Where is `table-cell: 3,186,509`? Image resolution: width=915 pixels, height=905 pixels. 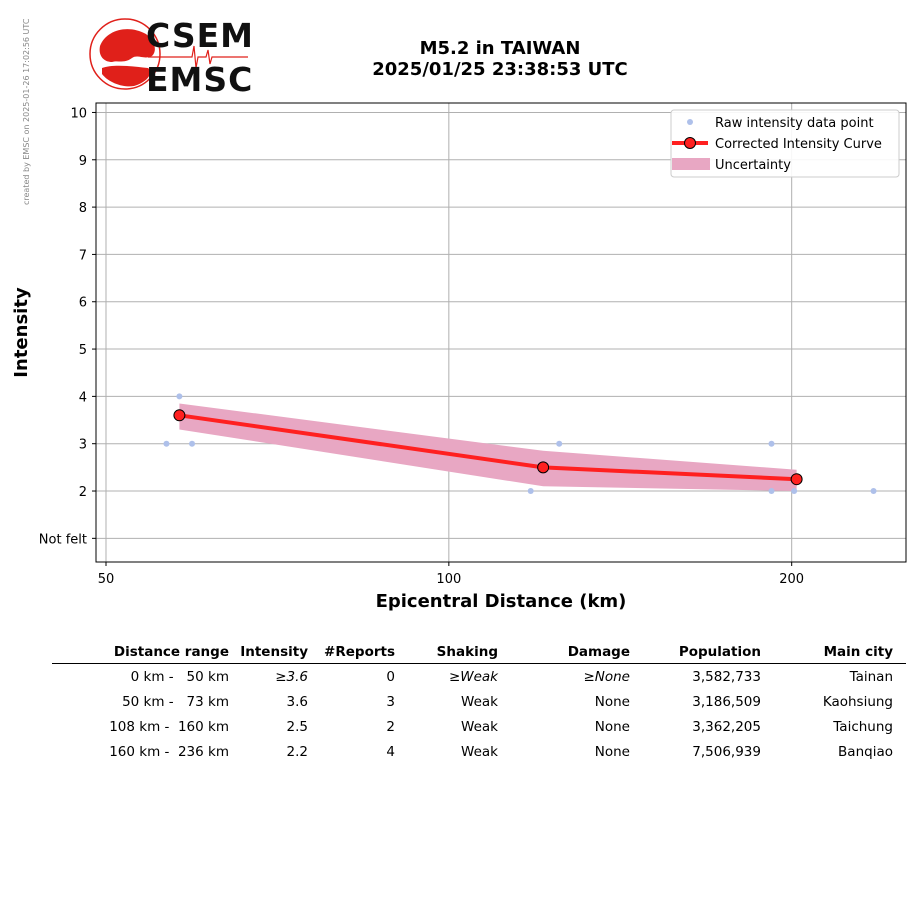
table-cell: 3,186,509 is located at coordinates (726, 702).